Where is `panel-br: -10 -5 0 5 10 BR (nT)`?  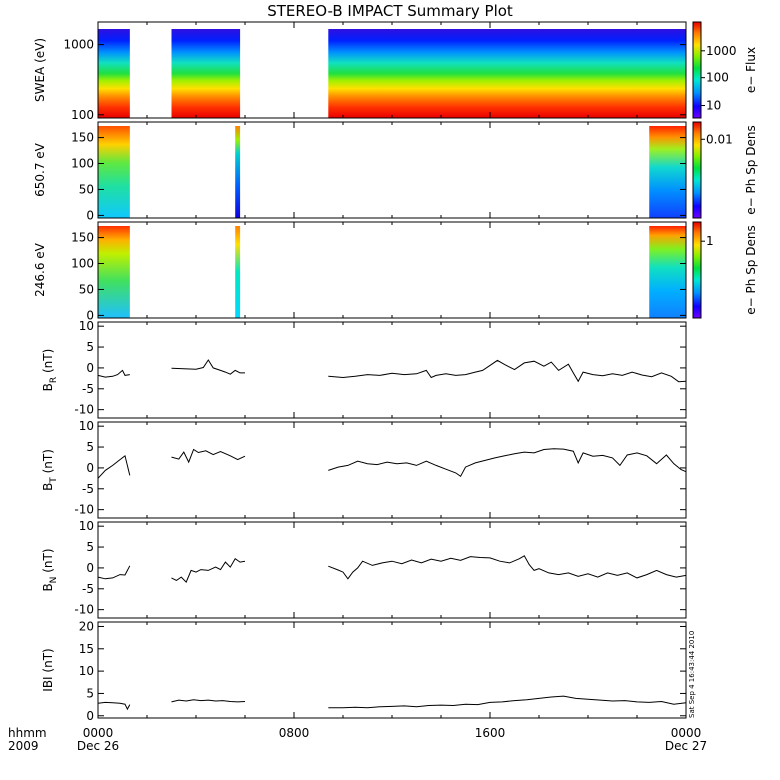
panel-br: -10 -5 0 5 10 BR (nT) is located at coordinates (364, 369).